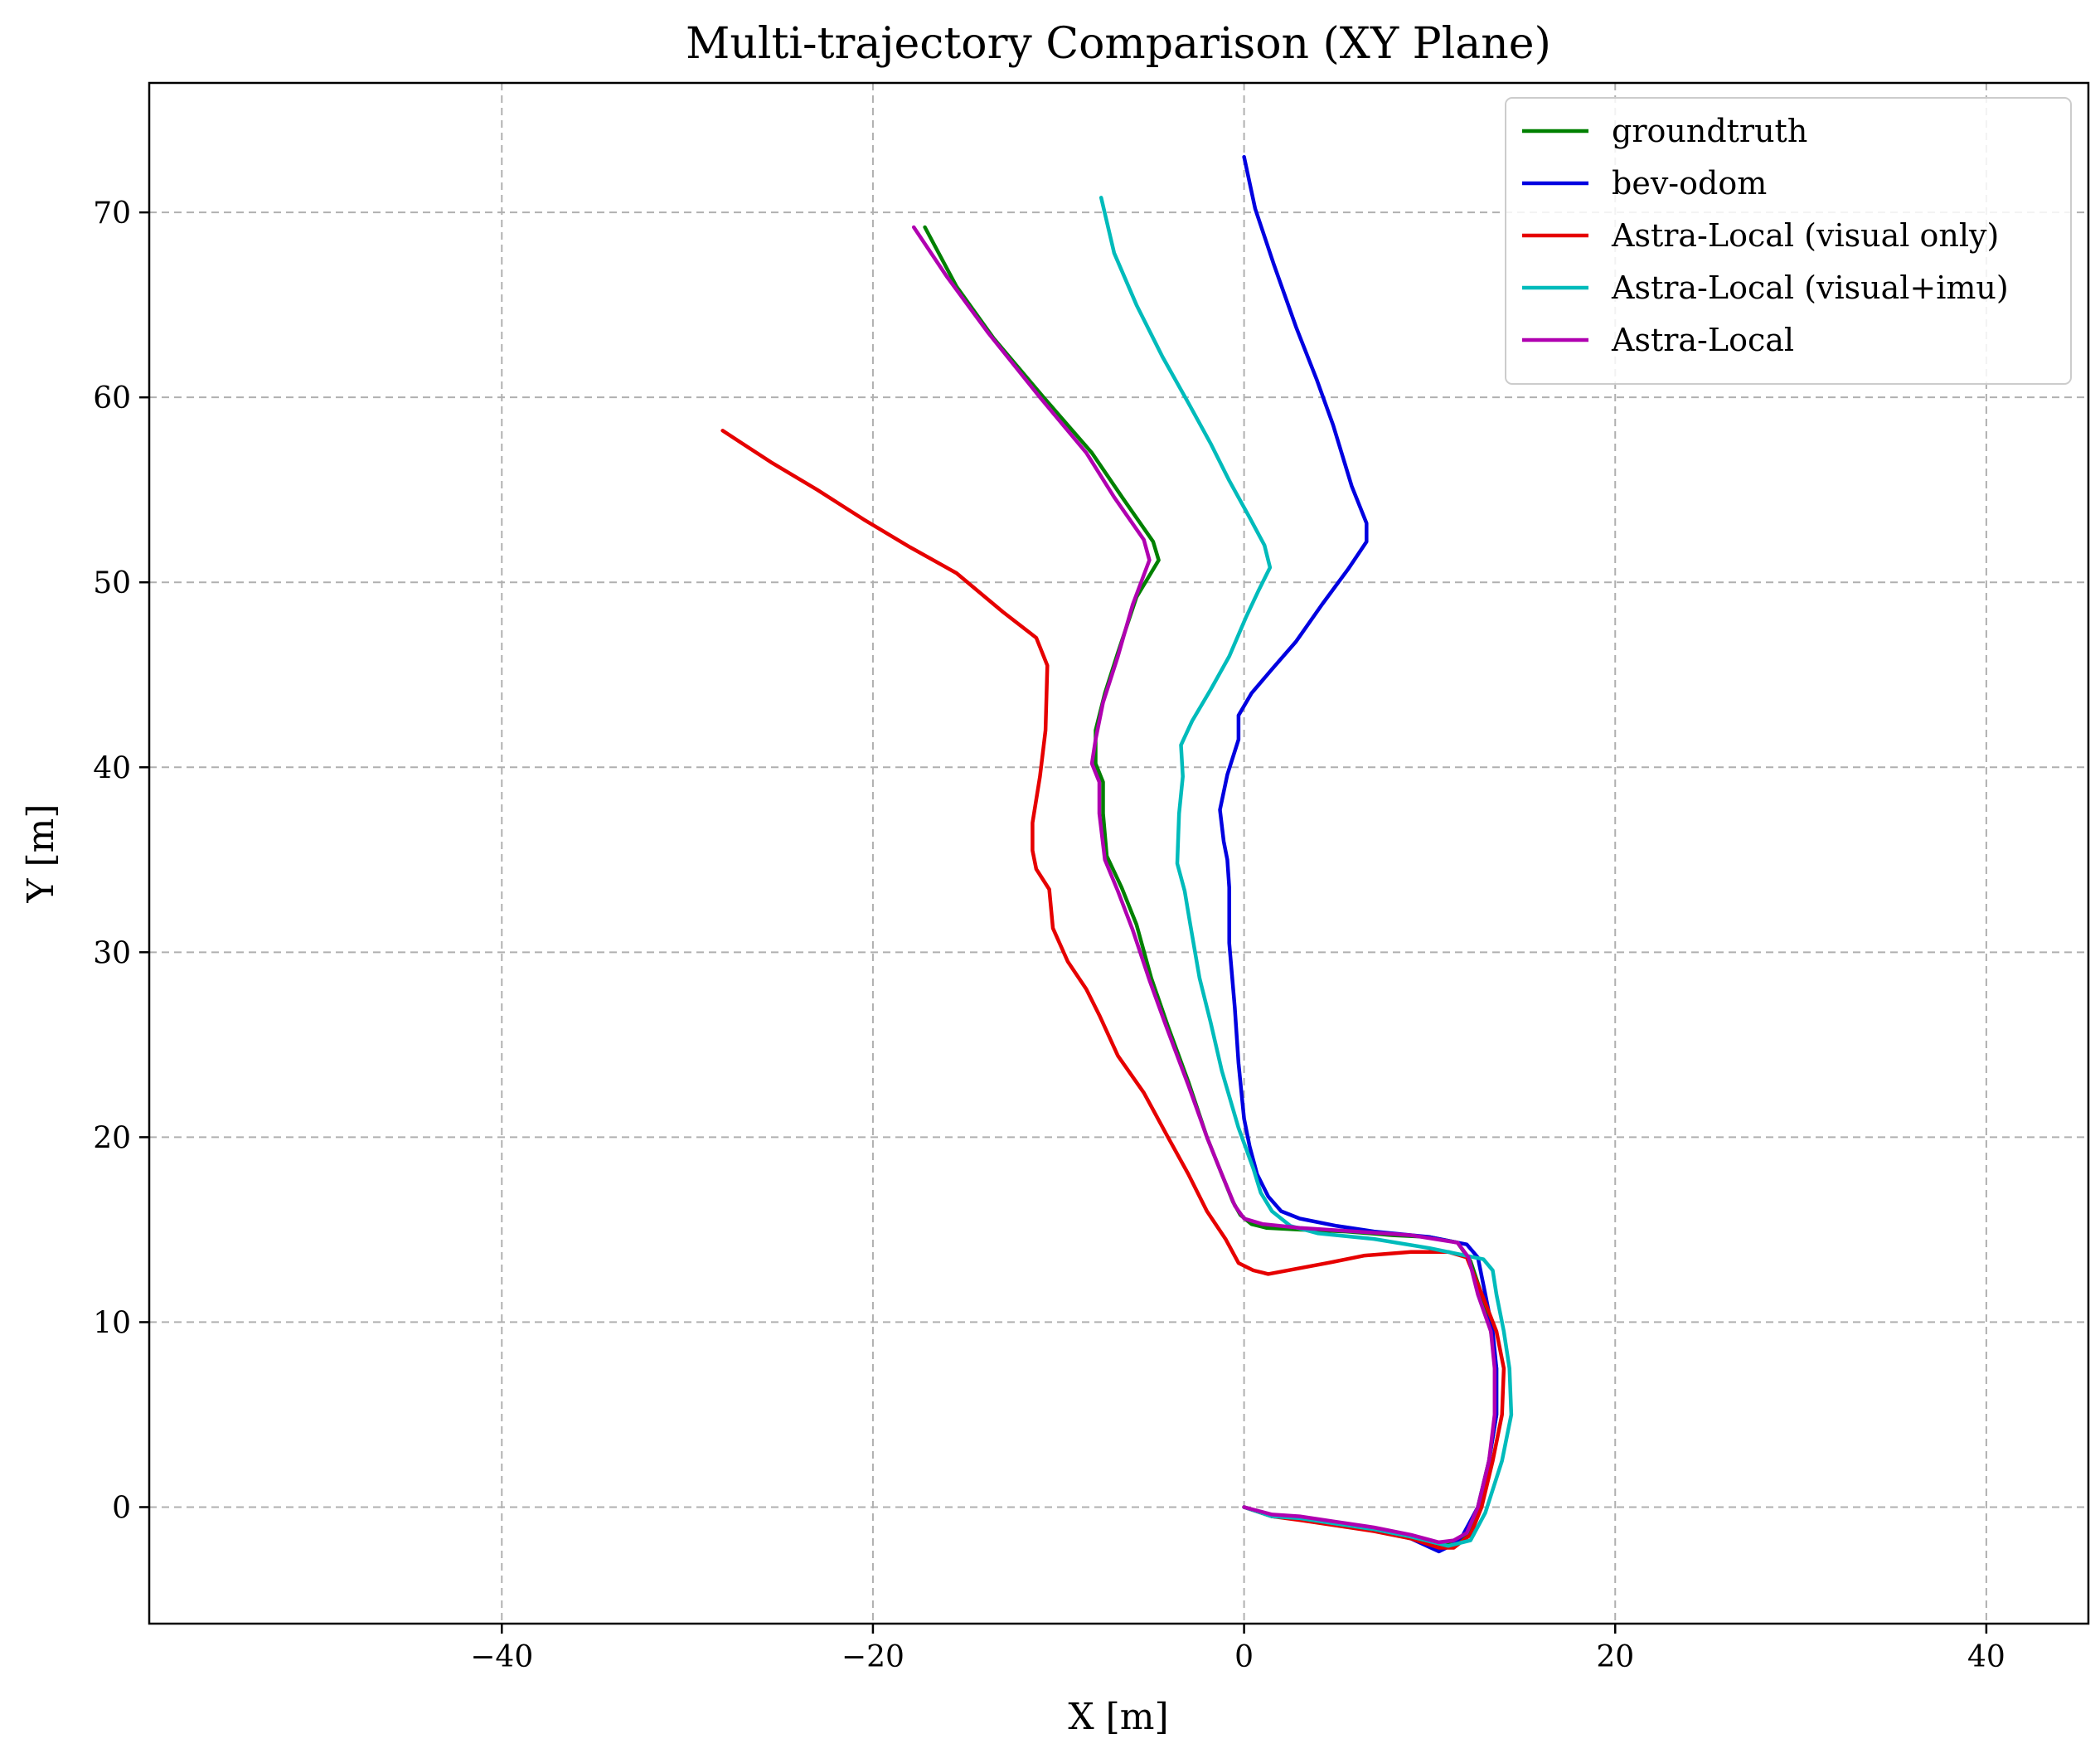  I want to click on chart-title: Multi-trajectory Comparison (XY Plane), so click(1118, 44).